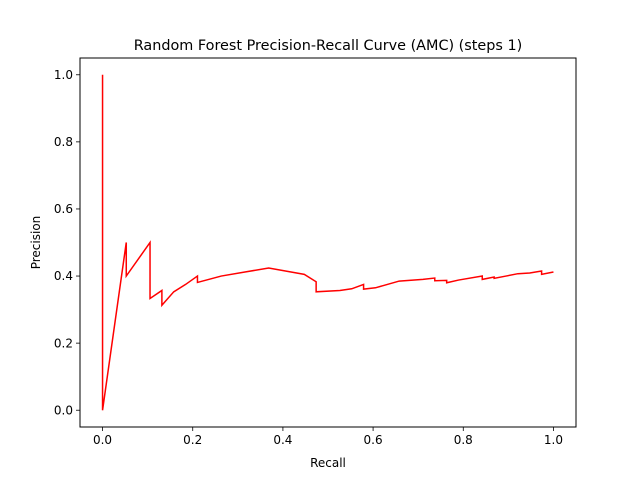  I want to click on x-tick-label: 0.6, so click(373, 440).